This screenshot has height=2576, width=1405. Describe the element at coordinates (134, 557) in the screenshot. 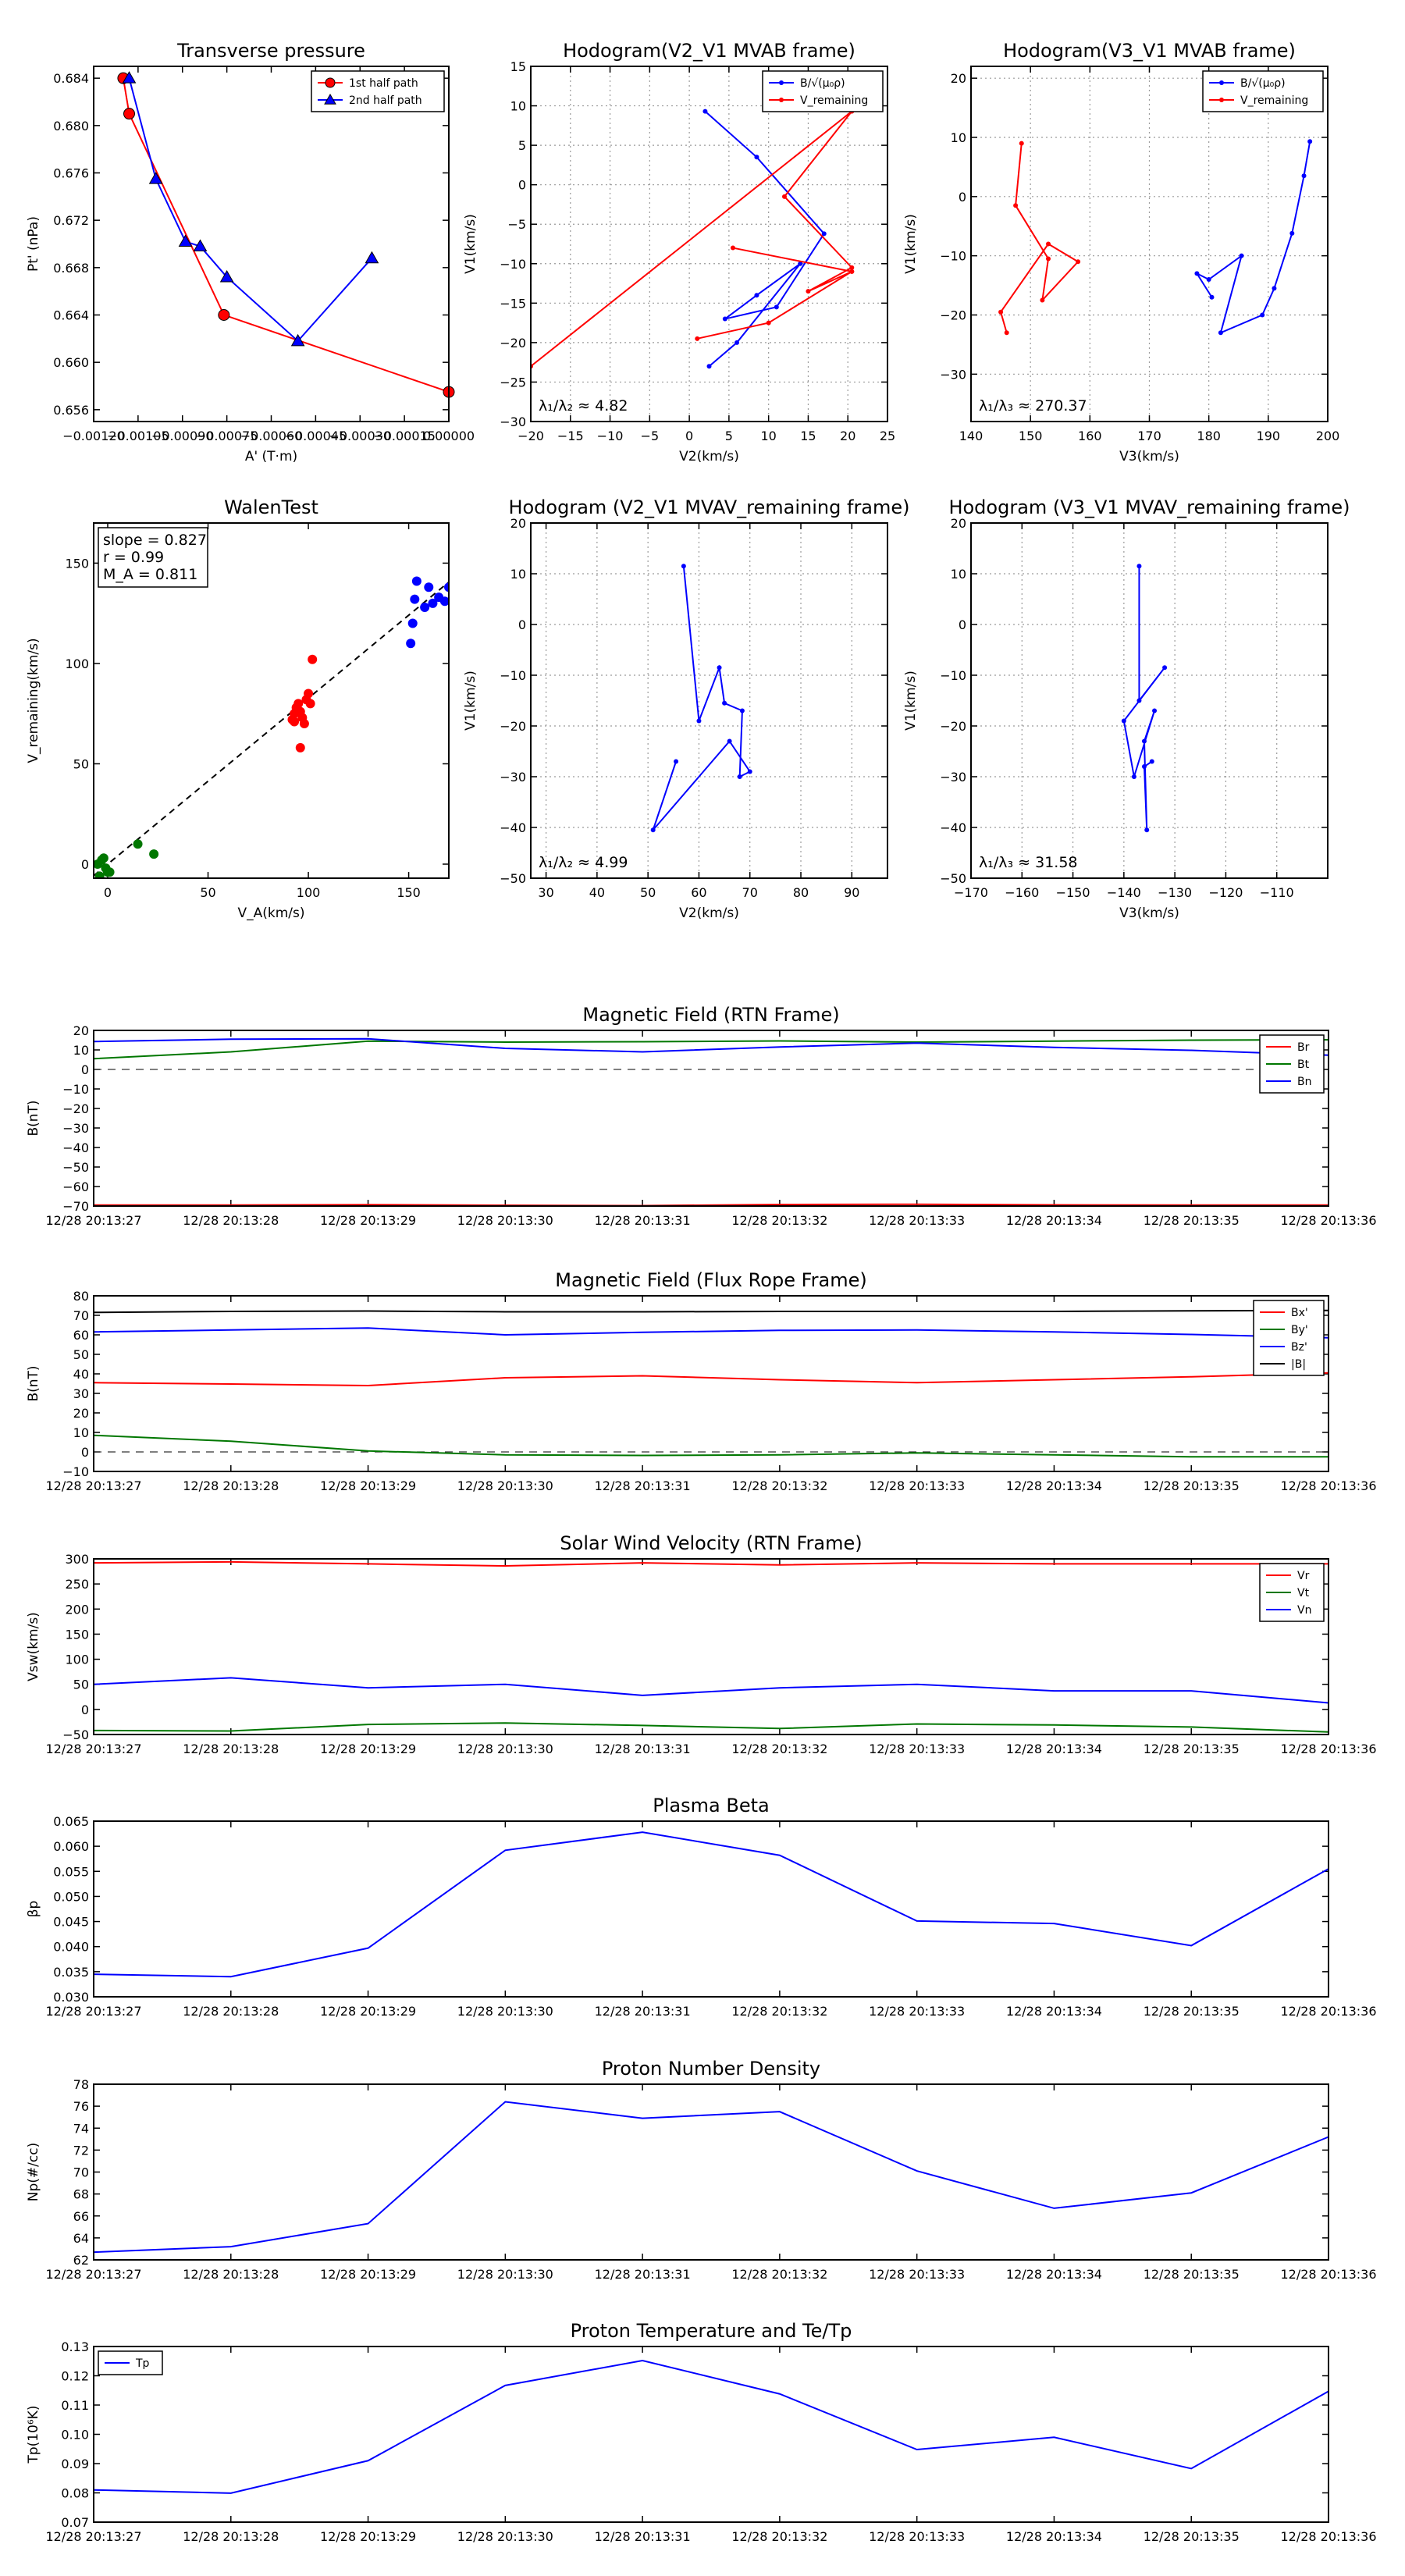

I see `stats-line: r = 0.99` at that location.